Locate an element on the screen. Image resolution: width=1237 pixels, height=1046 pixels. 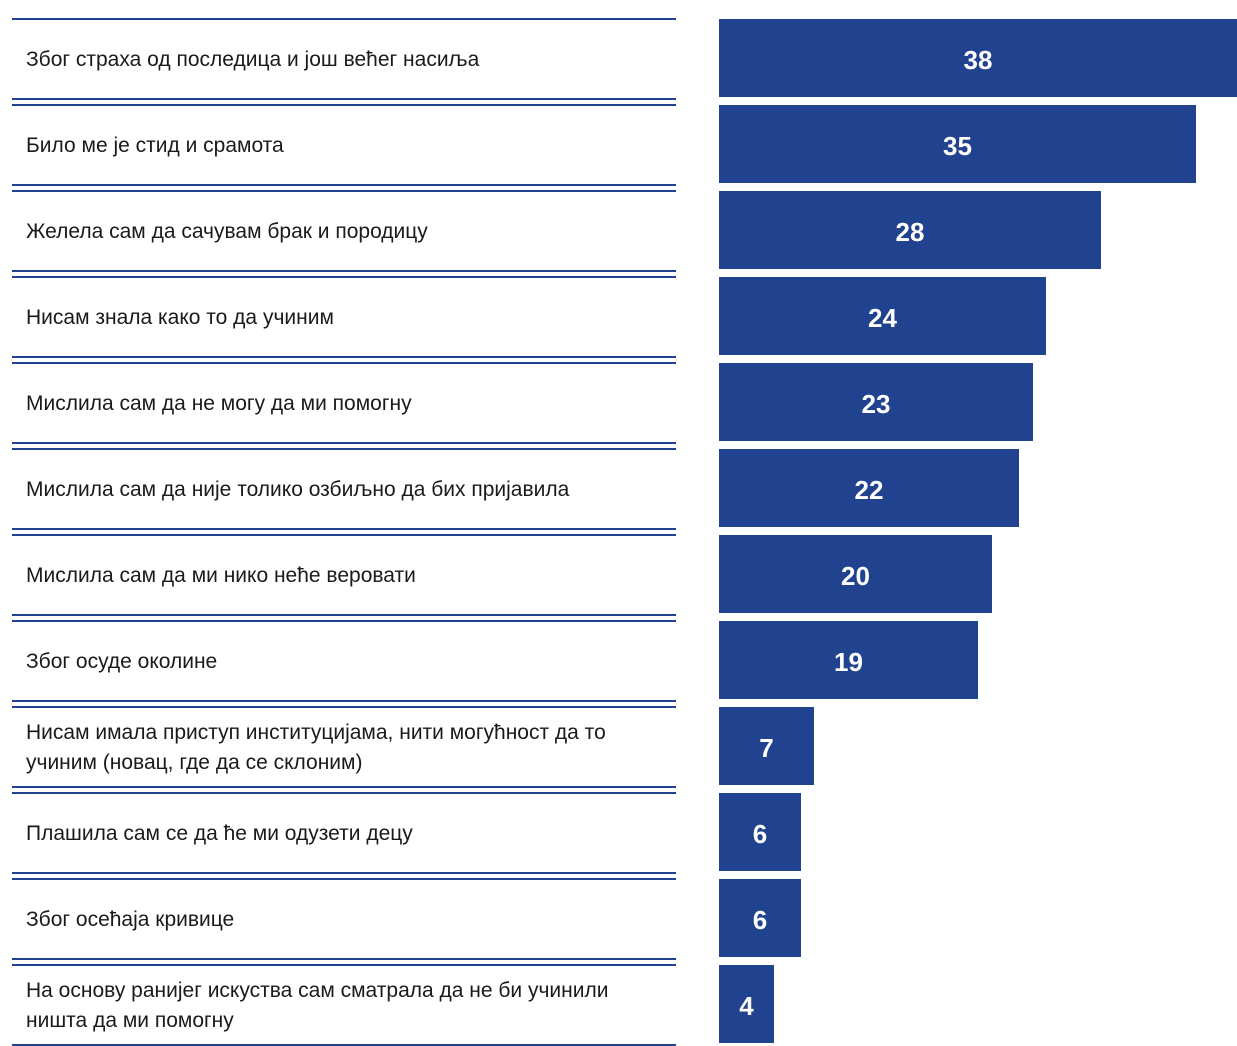
bar-value-label: 23 is located at coordinates (876, 403).